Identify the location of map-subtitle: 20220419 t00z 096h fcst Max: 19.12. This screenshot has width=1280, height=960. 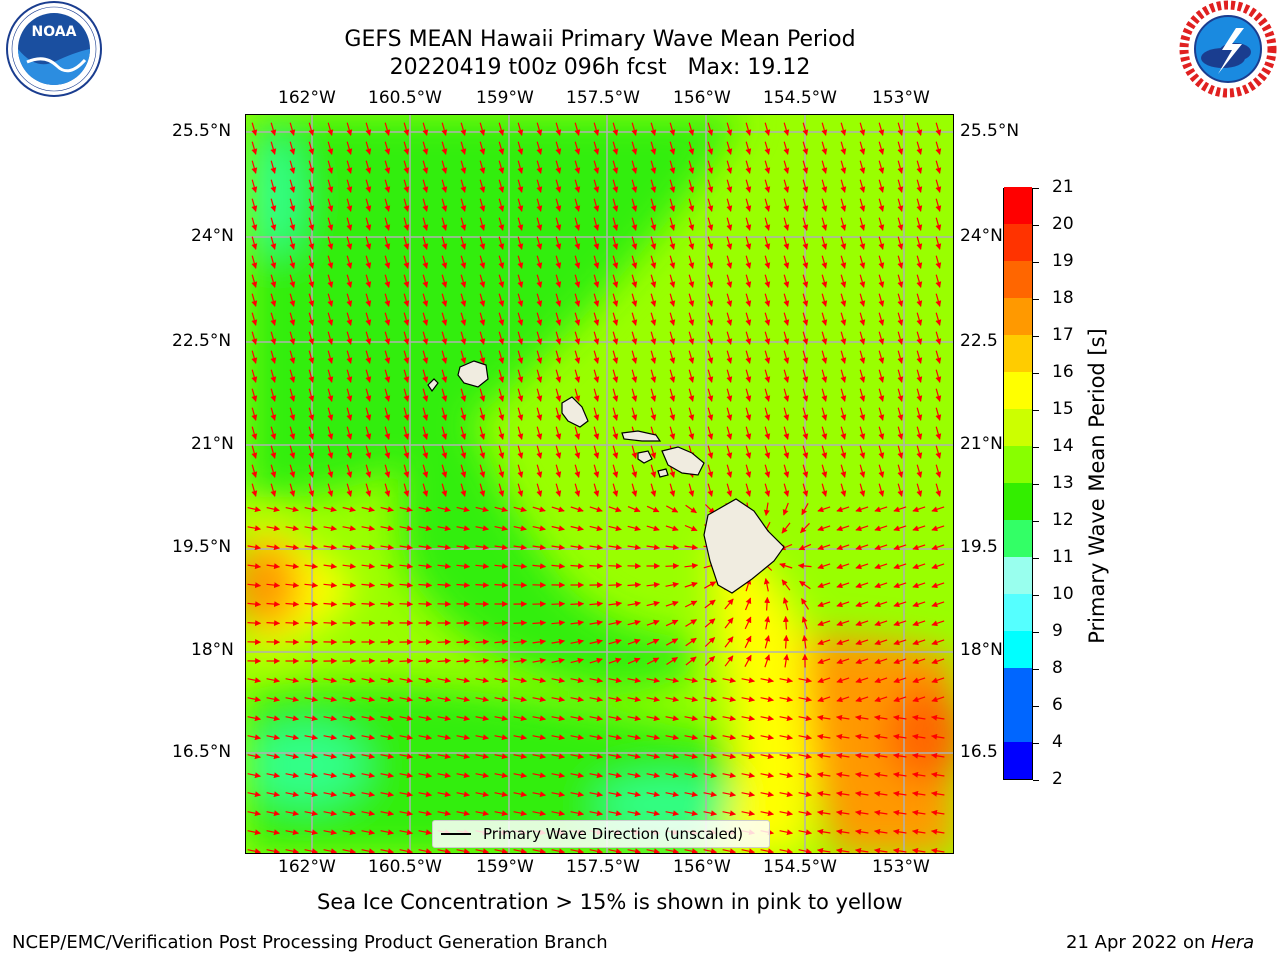
(600, 67).